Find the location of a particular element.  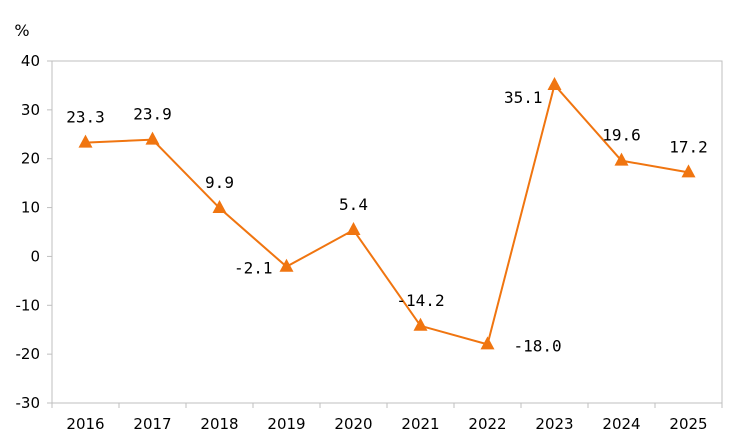

data-label: -14.2 is located at coordinates (420, 300).